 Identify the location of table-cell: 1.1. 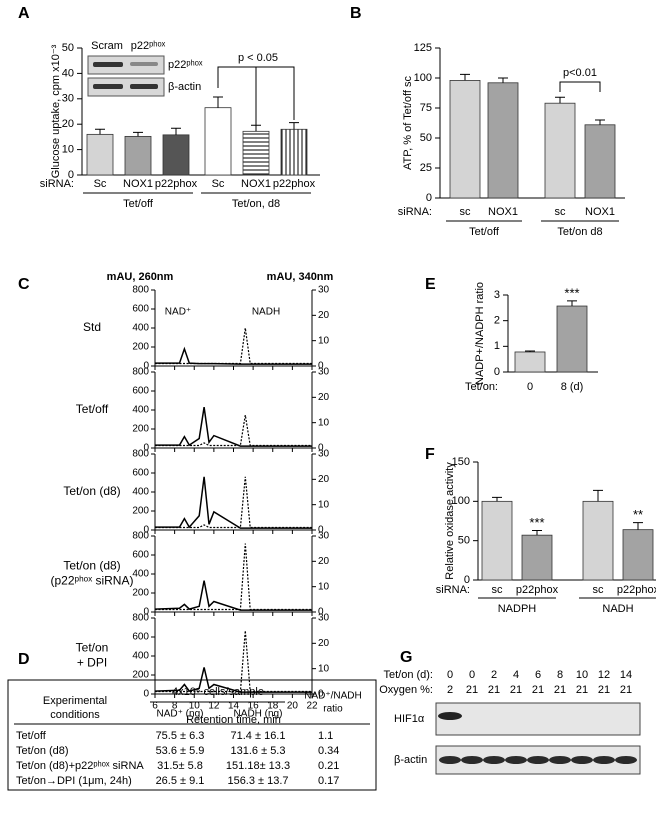
(325, 736).